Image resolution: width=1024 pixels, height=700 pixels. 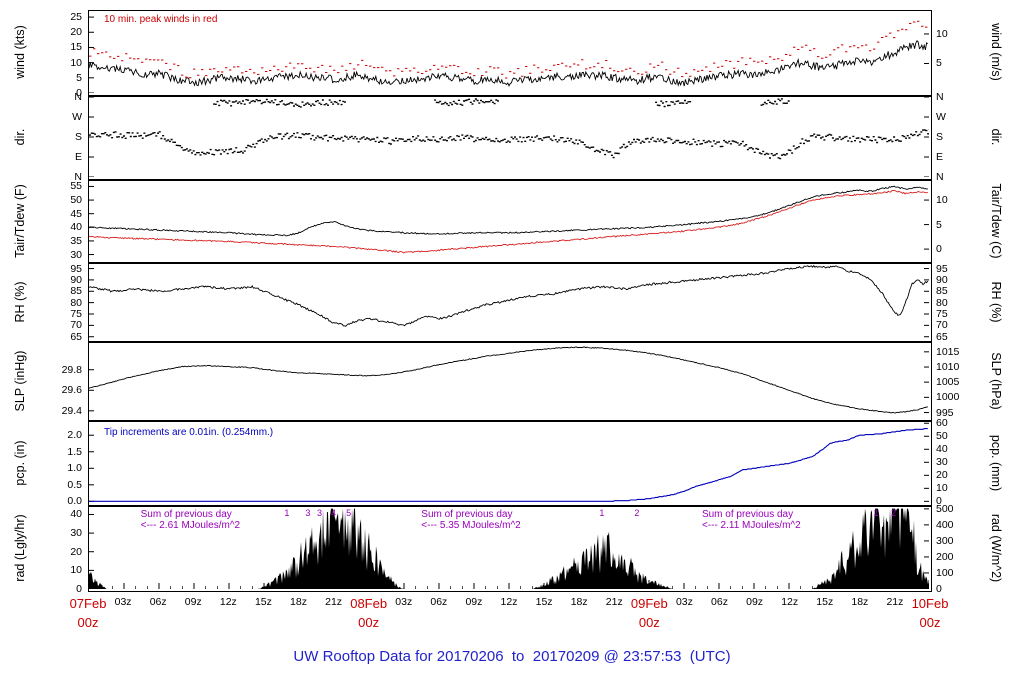 I want to click on y-tick-label: 5, so click(x=79, y=77).